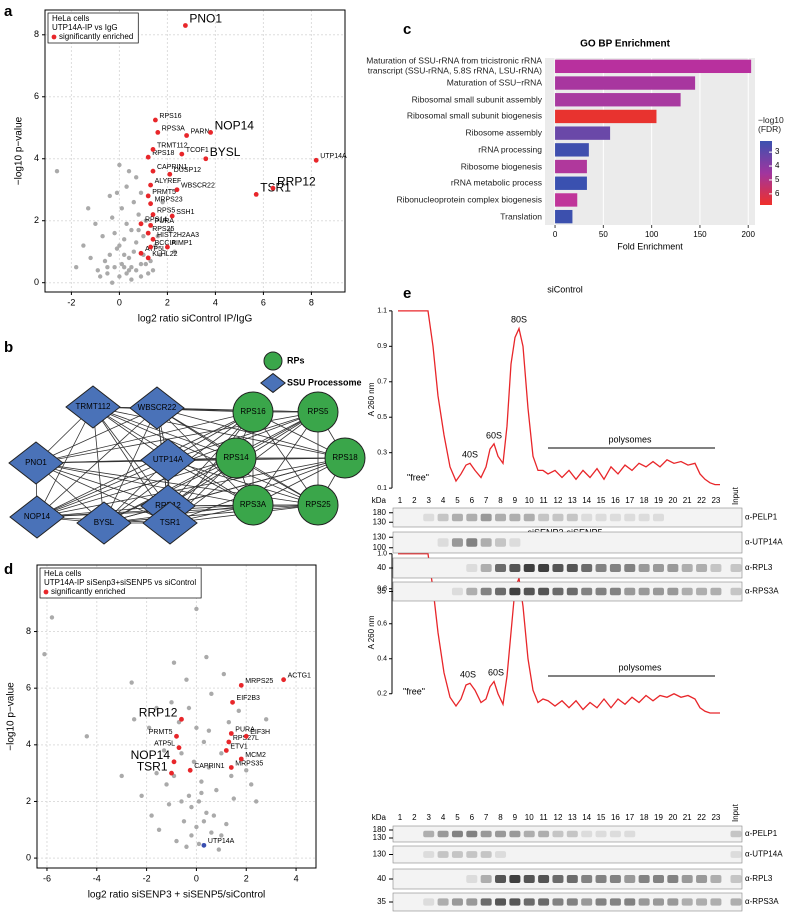  I want to click on y-tick-label: 8, so click(36, 34).